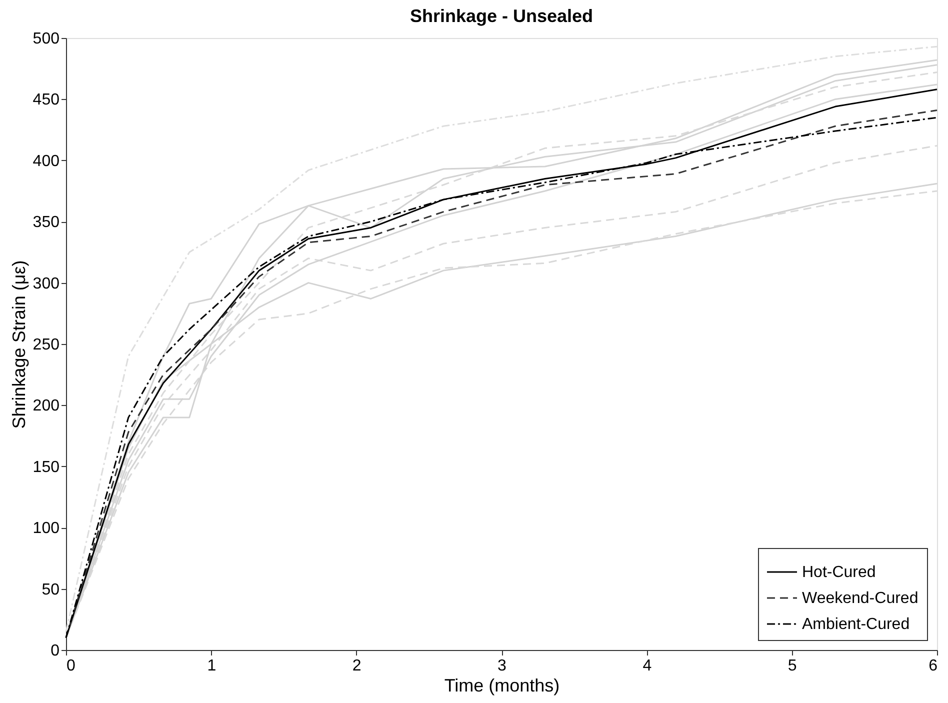 Image resolution: width=948 pixels, height=703 pixels. Describe the element at coordinates (502, 686) in the screenshot. I see `x-axis-title: Time (months)` at that location.